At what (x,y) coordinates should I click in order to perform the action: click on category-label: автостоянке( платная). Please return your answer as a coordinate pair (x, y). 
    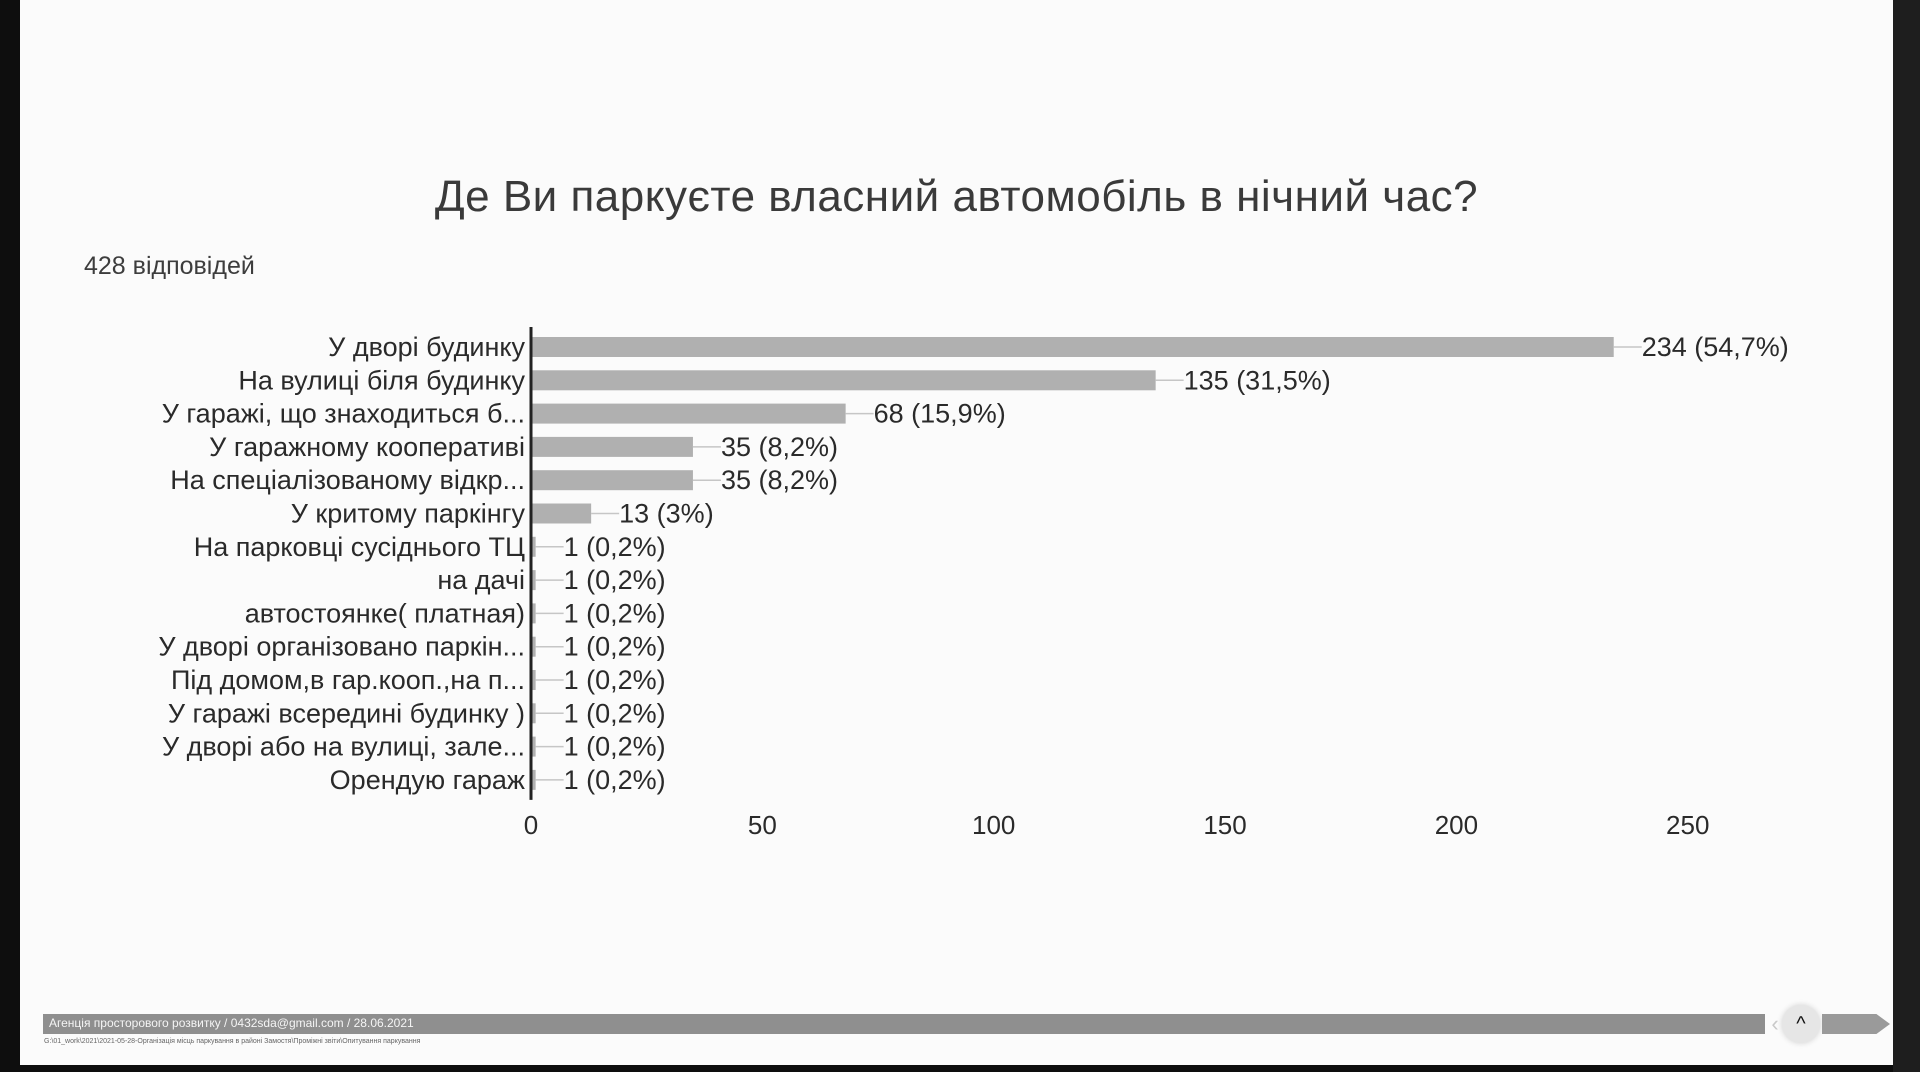
    Looking at the image, I should click on (385, 613).